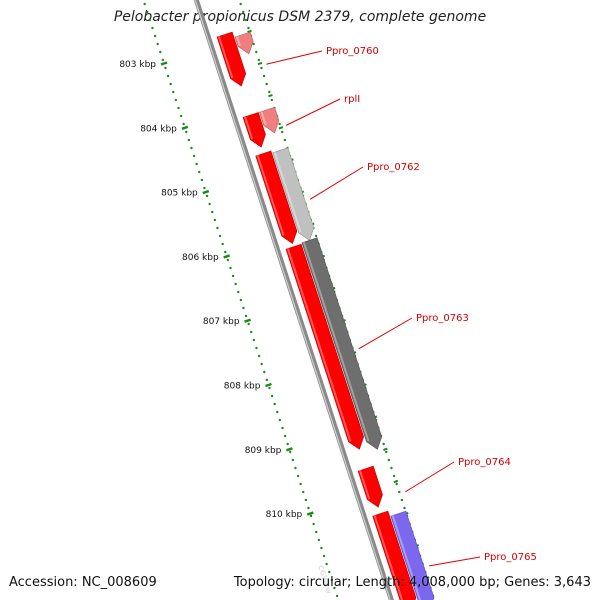 The width and height of the screenshot is (600, 600). I want to click on tick-label: 807 kbp, so click(221, 322).